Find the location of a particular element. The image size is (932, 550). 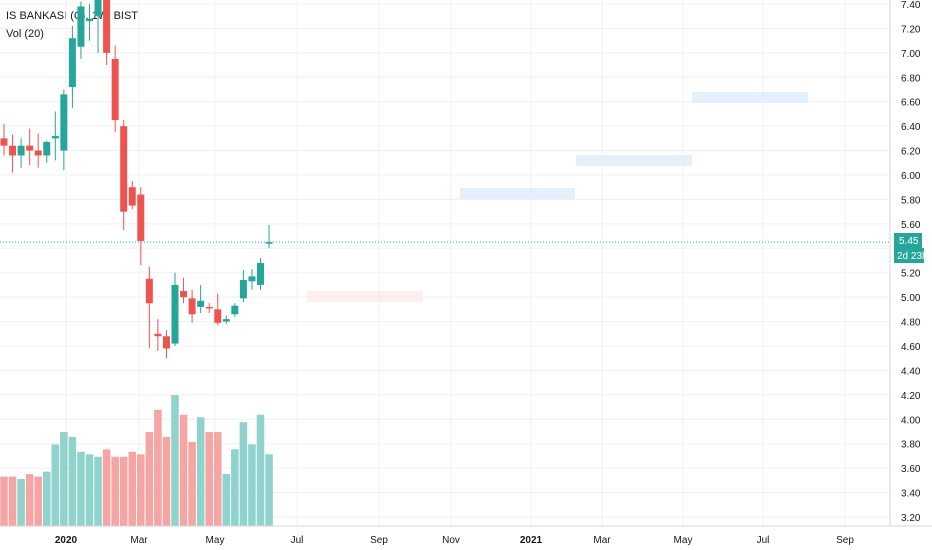

price-tick-label: 5.80 is located at coordinates (911, 200).